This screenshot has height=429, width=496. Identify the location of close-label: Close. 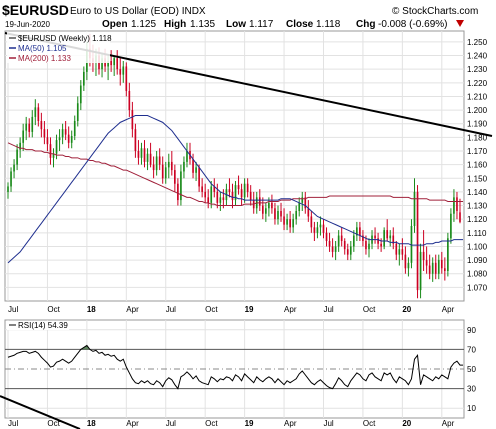
(300, 24).